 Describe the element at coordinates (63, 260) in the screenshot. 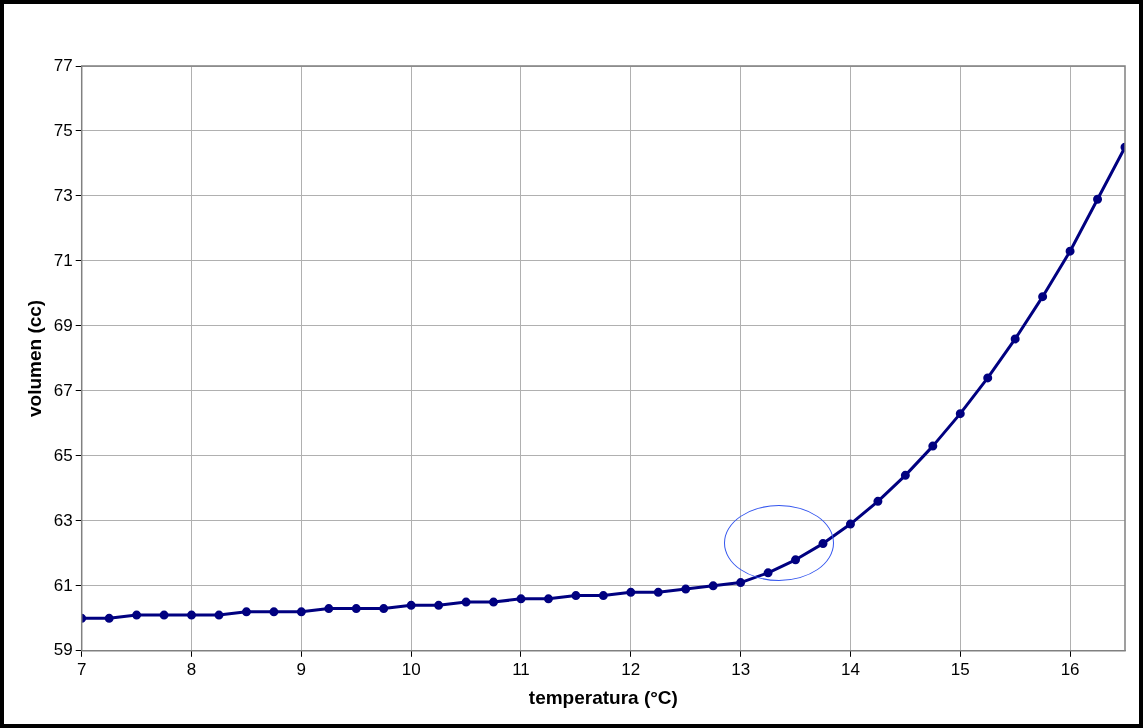

I see `y-tick-label: 71` at that location.